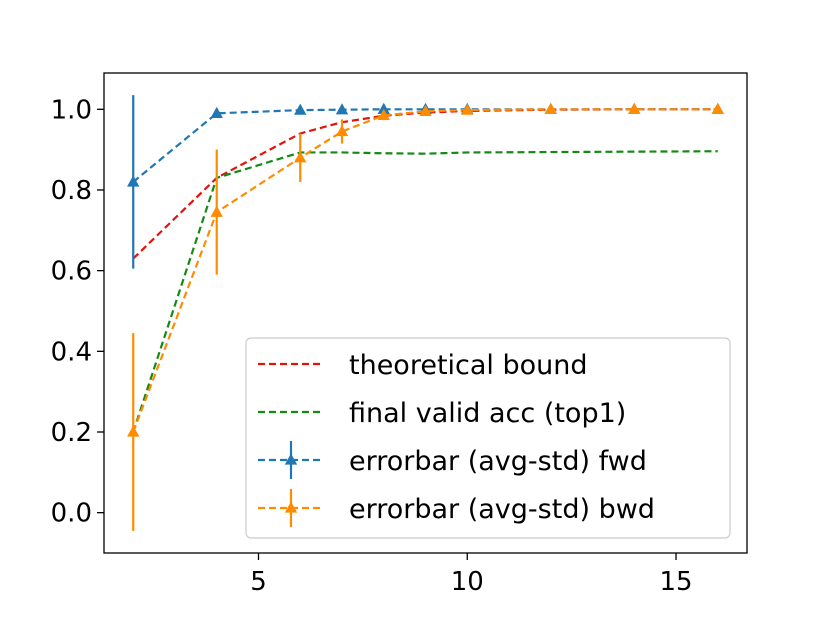  I want to click on legend-item: errorbar (avg-std) bwd, so click(456, 508).